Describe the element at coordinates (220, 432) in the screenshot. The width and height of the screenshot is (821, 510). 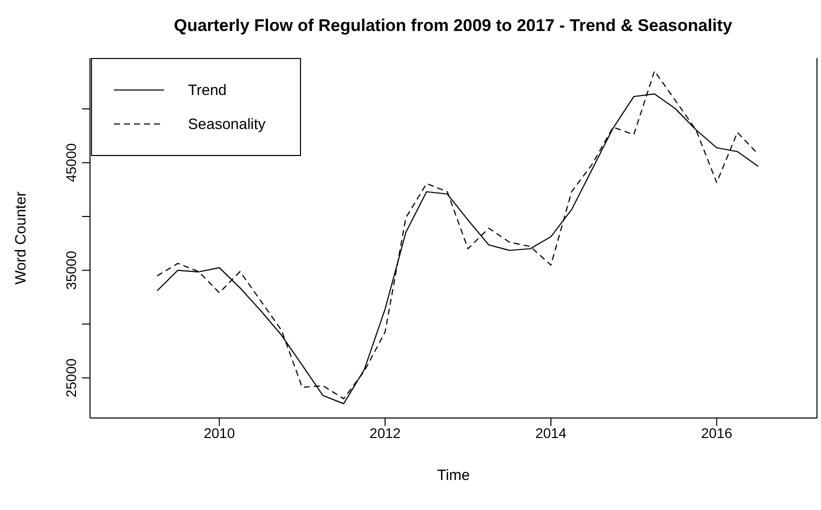
I see `x-tick-label: 2010` at that location.